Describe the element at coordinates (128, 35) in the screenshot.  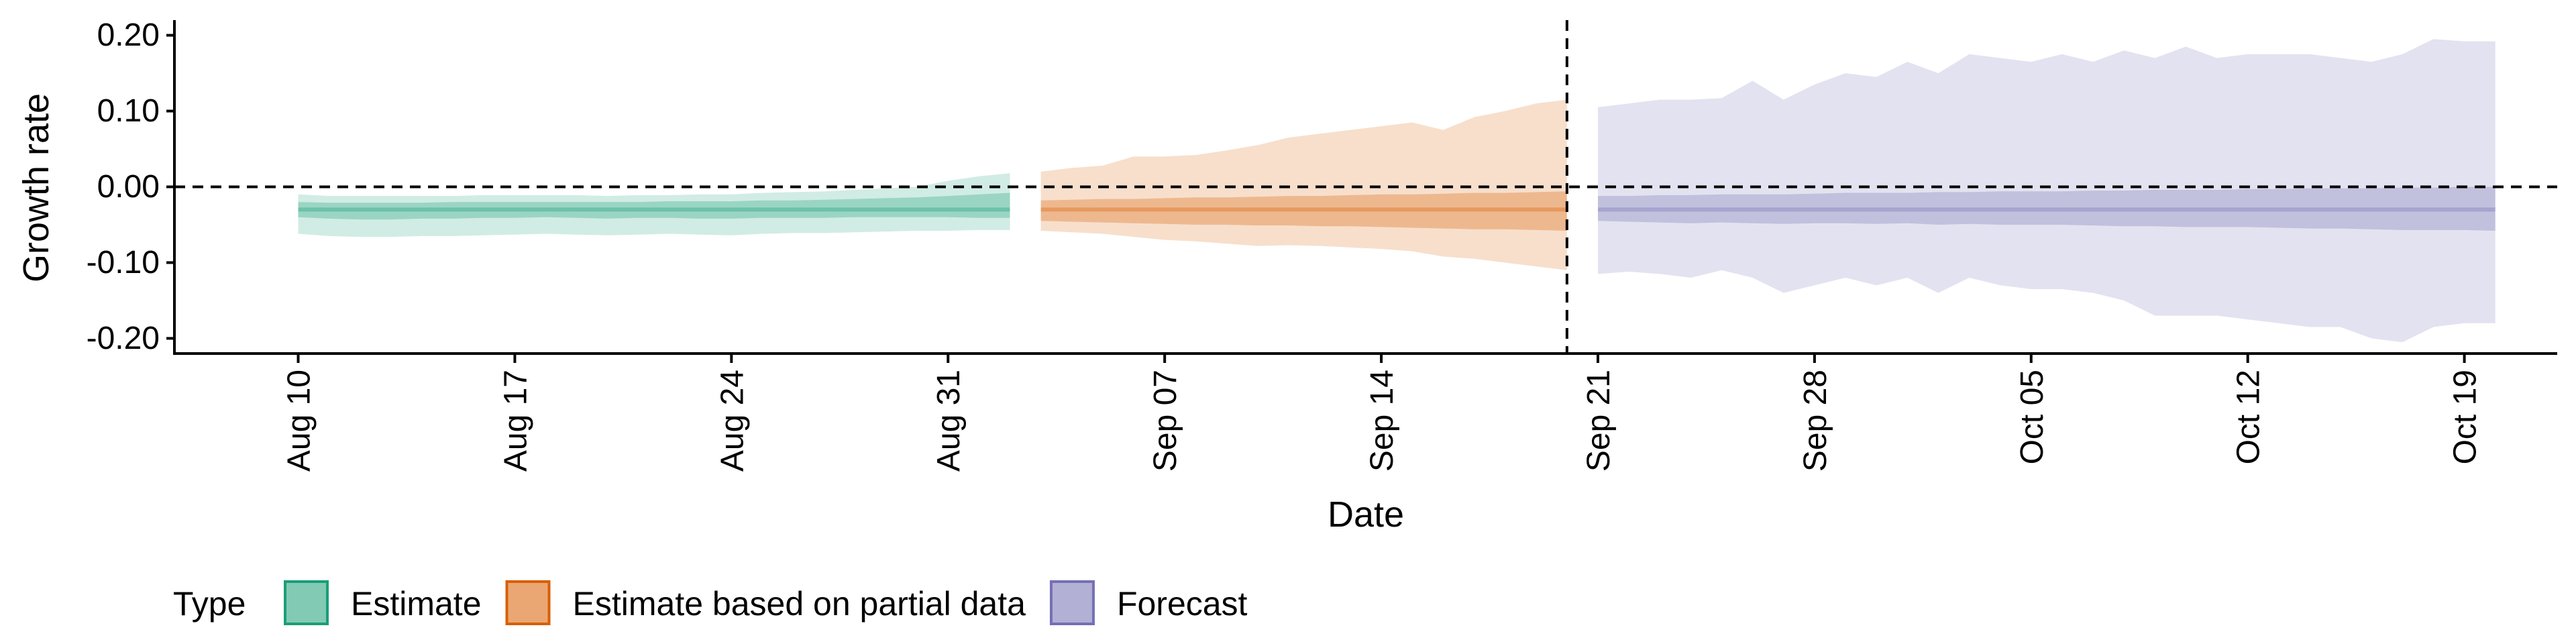
I see `y-tick-label: 0.20` at that location.